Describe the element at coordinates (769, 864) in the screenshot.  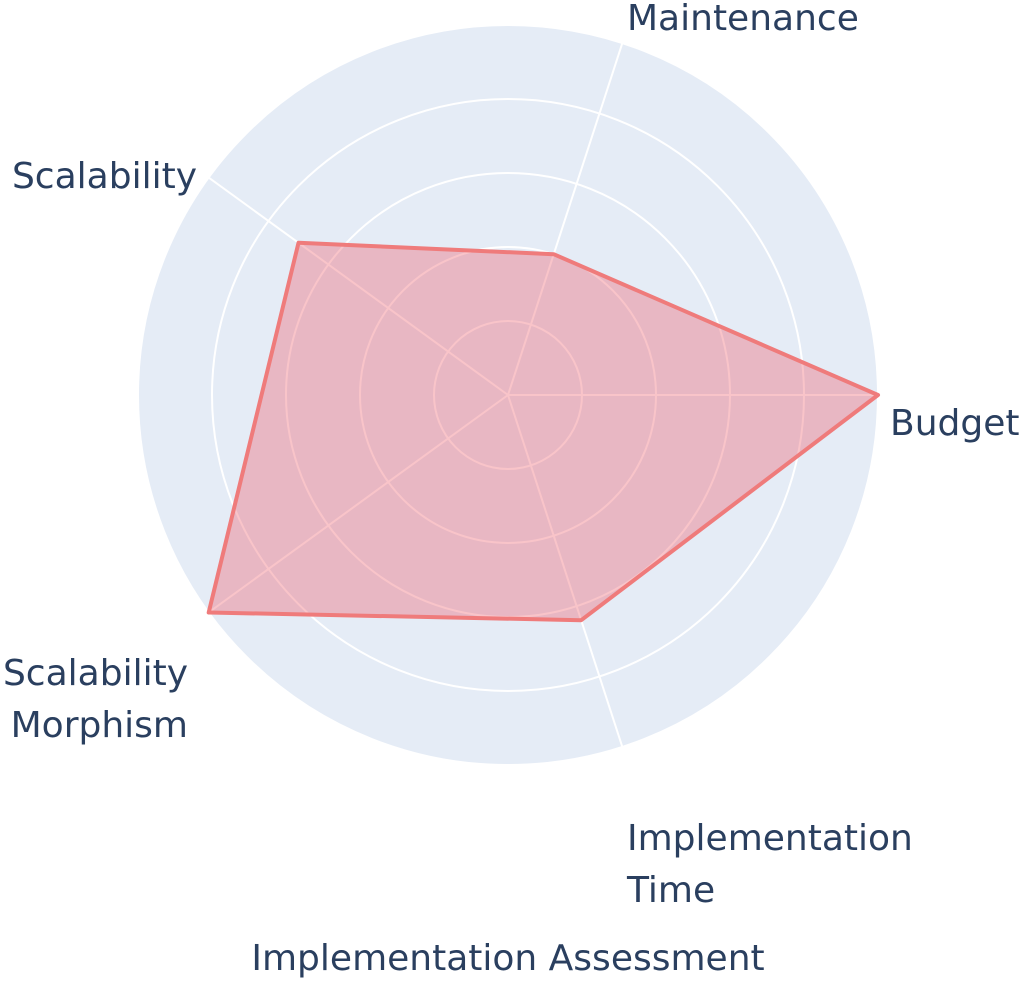
I see `axis-label: Implementation Time` at that location.